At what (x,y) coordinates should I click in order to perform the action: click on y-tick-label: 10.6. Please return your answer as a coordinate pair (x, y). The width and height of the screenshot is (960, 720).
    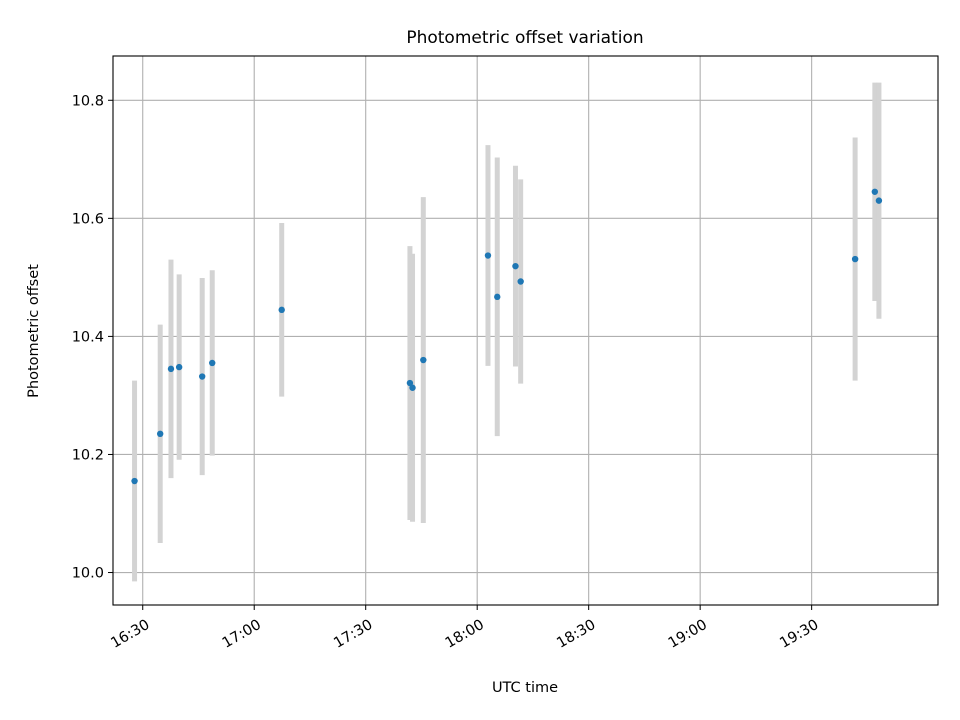
    Looking at the image, I should click on (88, 219).